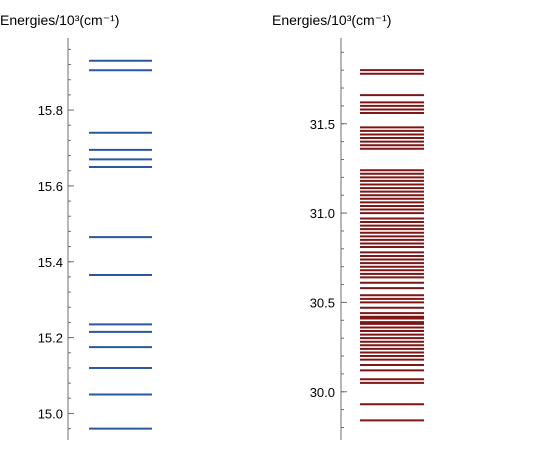 This screenshot has height=454, width=543. What do you see at coordinates (322, 302) in the screenshot?
I see `y-tick-label: 30.5` at bounding box center [322, 302].